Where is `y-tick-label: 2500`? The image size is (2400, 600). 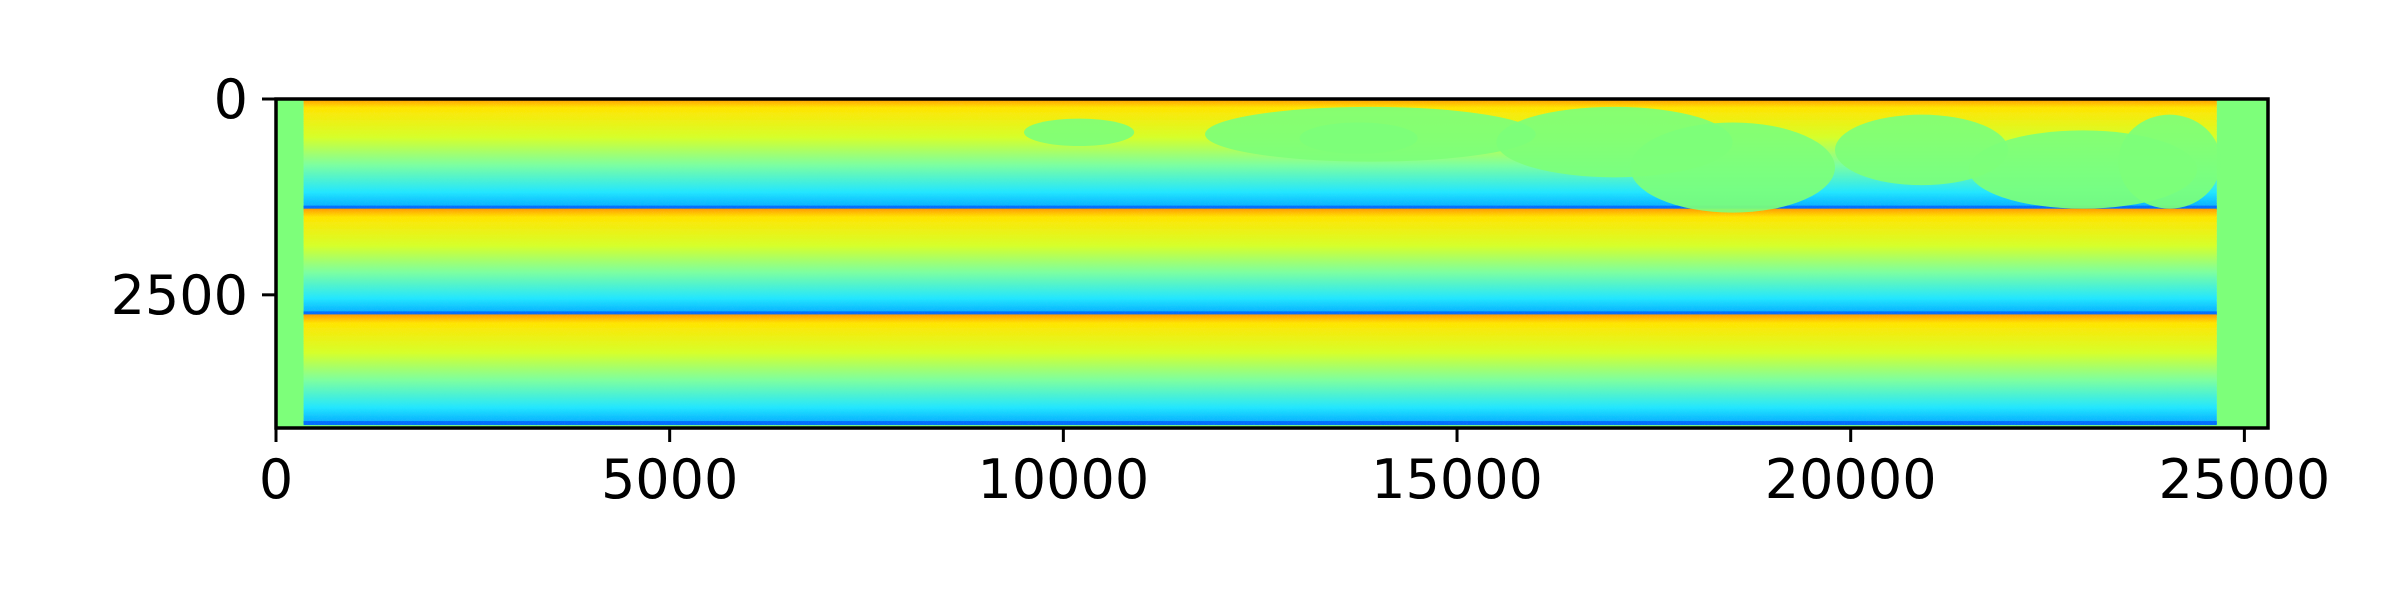
y-tick-label: 2500 is located at coordinates (179, 295).